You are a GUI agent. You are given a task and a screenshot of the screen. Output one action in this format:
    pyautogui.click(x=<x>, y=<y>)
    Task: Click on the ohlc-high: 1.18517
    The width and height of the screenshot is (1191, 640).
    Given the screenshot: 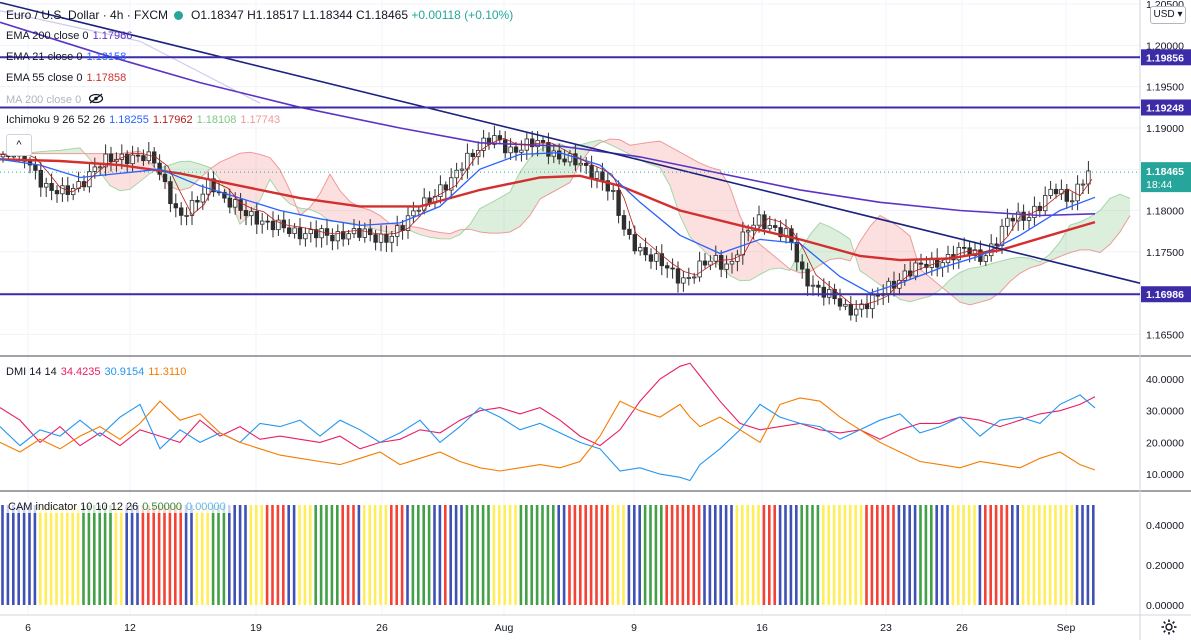 What is the action you would take?
    pyautogui.click(x=277, y=15)
    